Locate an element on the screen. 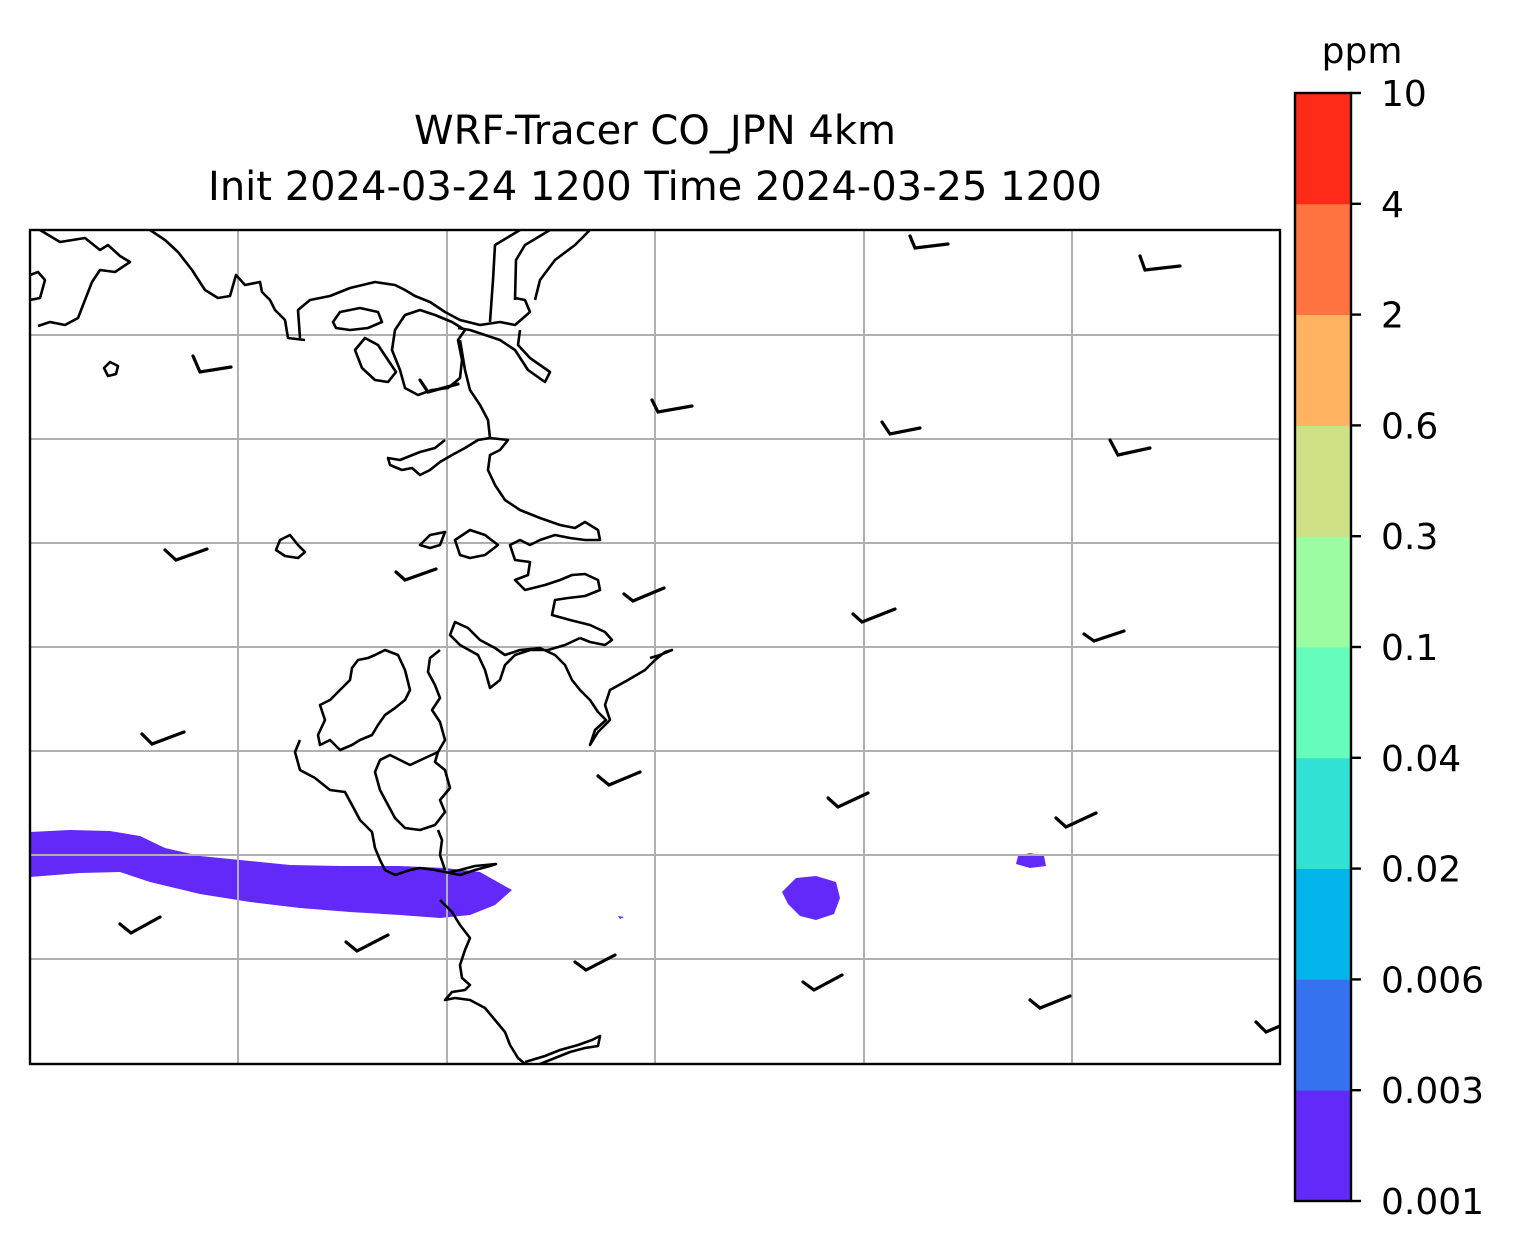 The image size is (1528, 1256). coastline-central-bay is located at coordinates (438, 456).